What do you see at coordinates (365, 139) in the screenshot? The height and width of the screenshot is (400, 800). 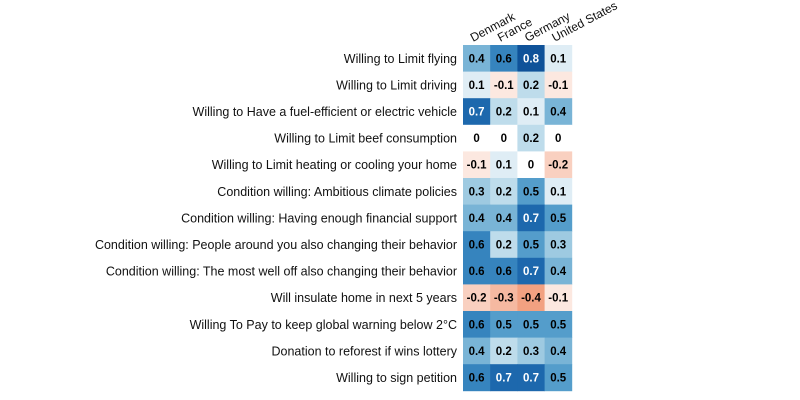 I see `row-label: Willing to Limit beef consumption` at bounding box center [365, 139].